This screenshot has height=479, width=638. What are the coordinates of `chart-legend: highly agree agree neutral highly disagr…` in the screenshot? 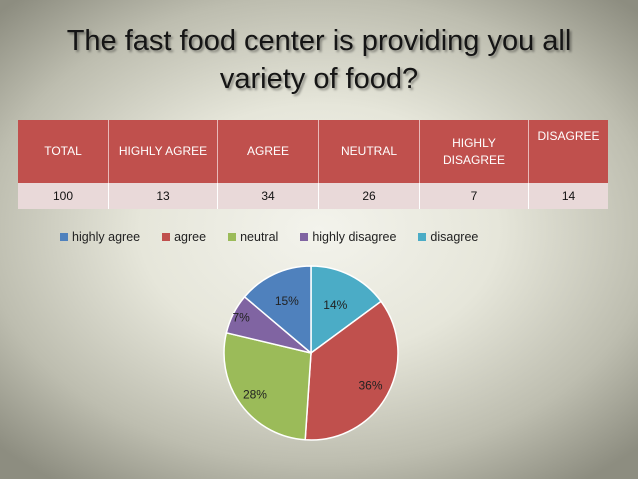 It's located at (280, 237).